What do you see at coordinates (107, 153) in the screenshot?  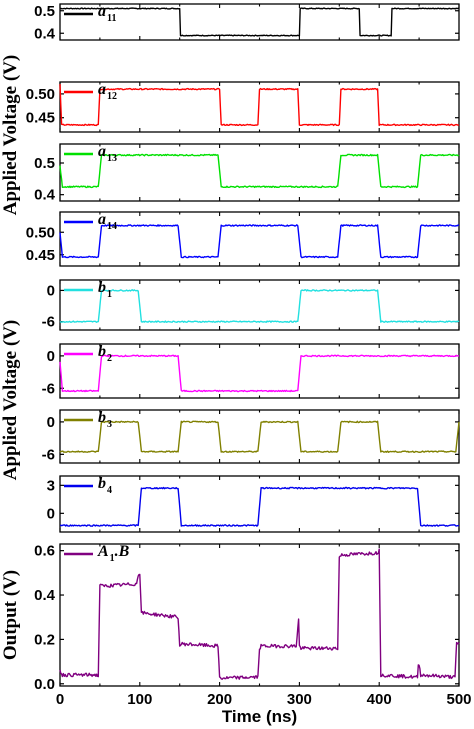 I see `legend-label-2: a13` at bounding box center [107, 153].